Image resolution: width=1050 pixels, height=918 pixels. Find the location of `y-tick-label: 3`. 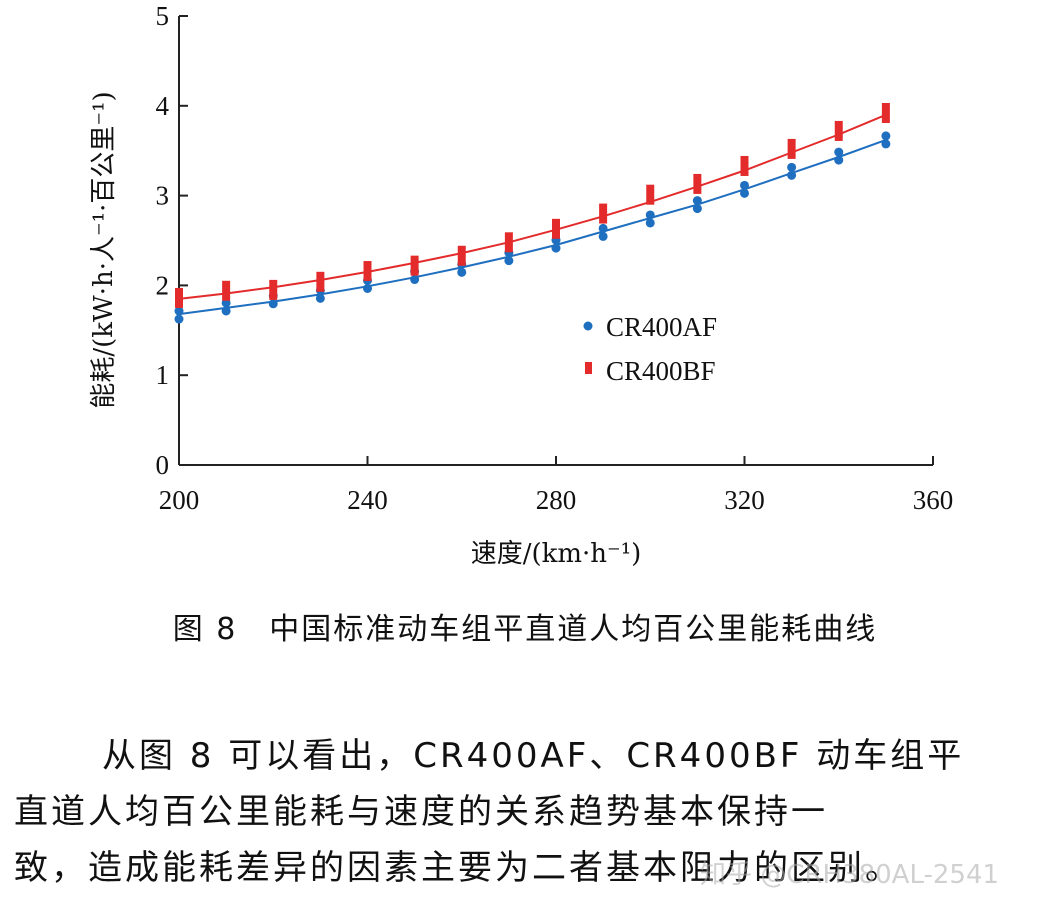

y-tick-label: 3 is located at coordinates (163, 196).